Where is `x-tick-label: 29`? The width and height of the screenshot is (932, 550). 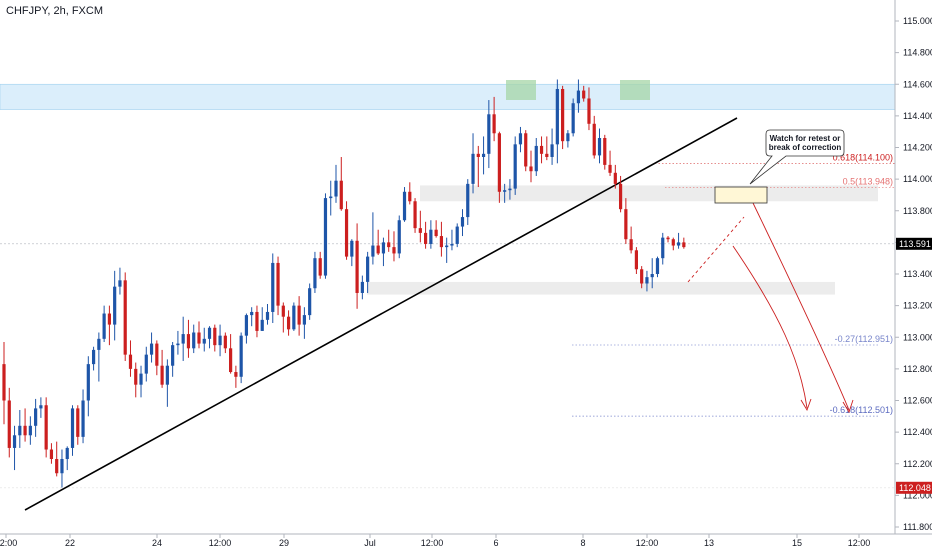 x-tick-label: 29 is located at coordinates (284, 543).